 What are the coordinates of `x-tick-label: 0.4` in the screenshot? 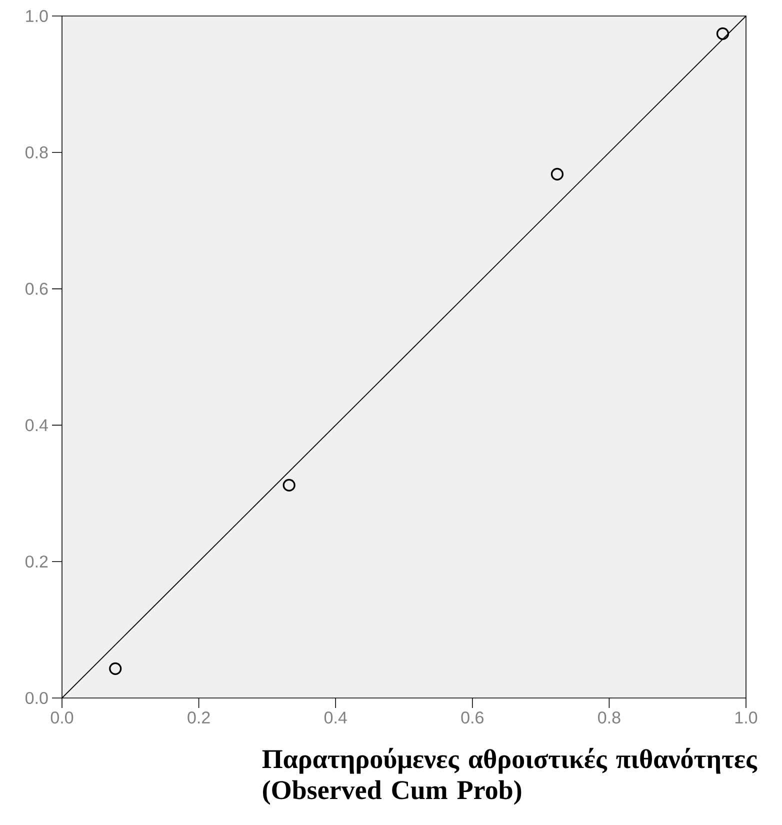 It's located at (335, 718).